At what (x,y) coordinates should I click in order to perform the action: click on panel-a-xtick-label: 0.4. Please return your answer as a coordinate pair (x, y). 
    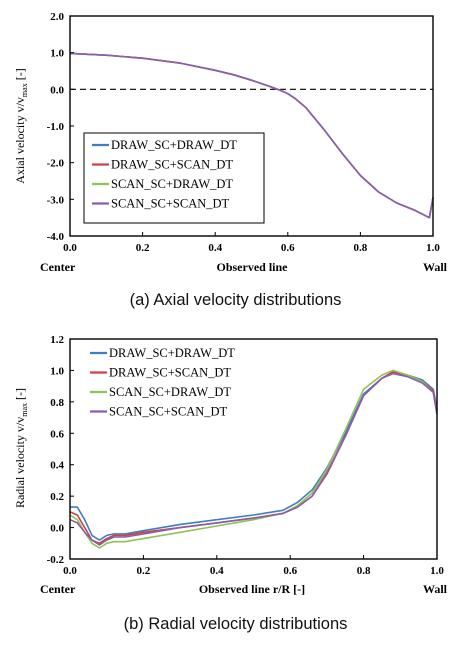
    Looking at the image, I should click on (215, 248).